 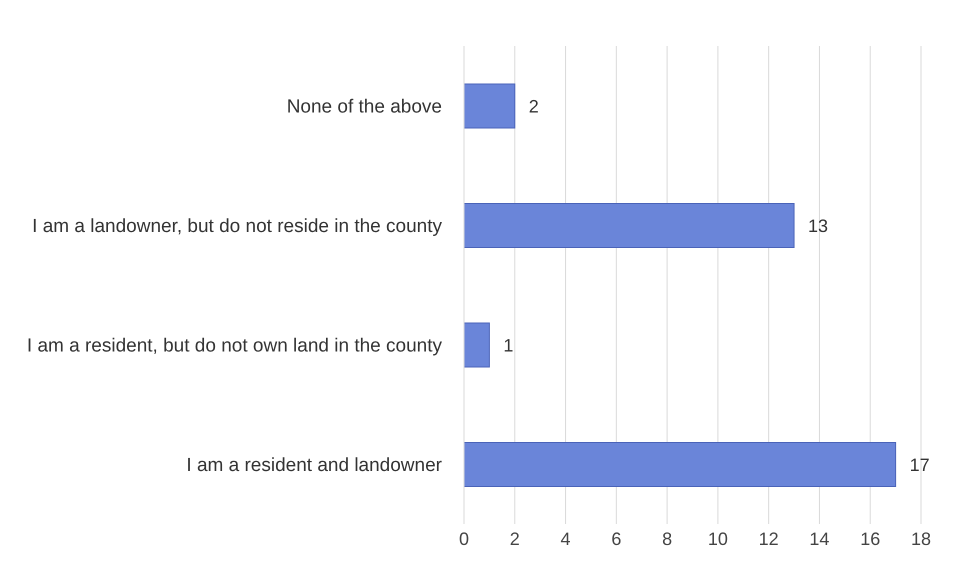 What do you see at coordinates (364, 107) in the screenshot?
I see `y-tick-label: None of the above` at bounding box center [364, 107].